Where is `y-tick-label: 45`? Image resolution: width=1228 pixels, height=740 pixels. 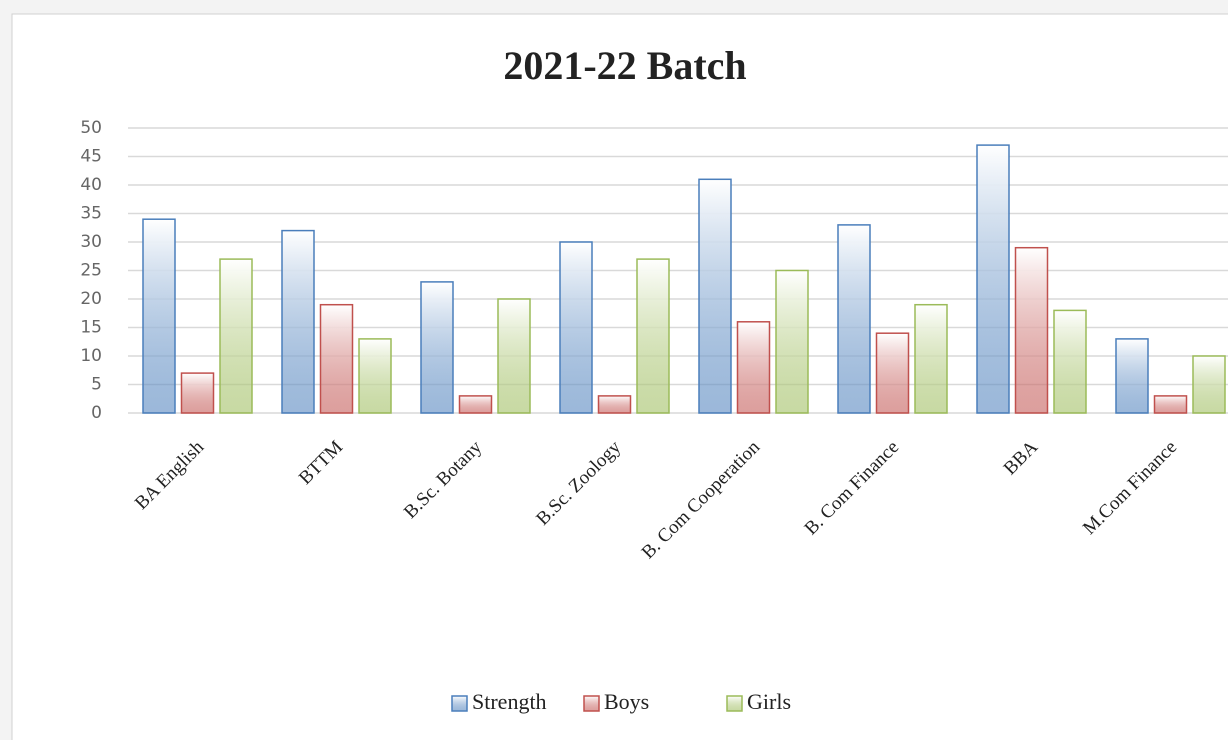 y-tick-label: 45 is located at coordinates (91, 157).